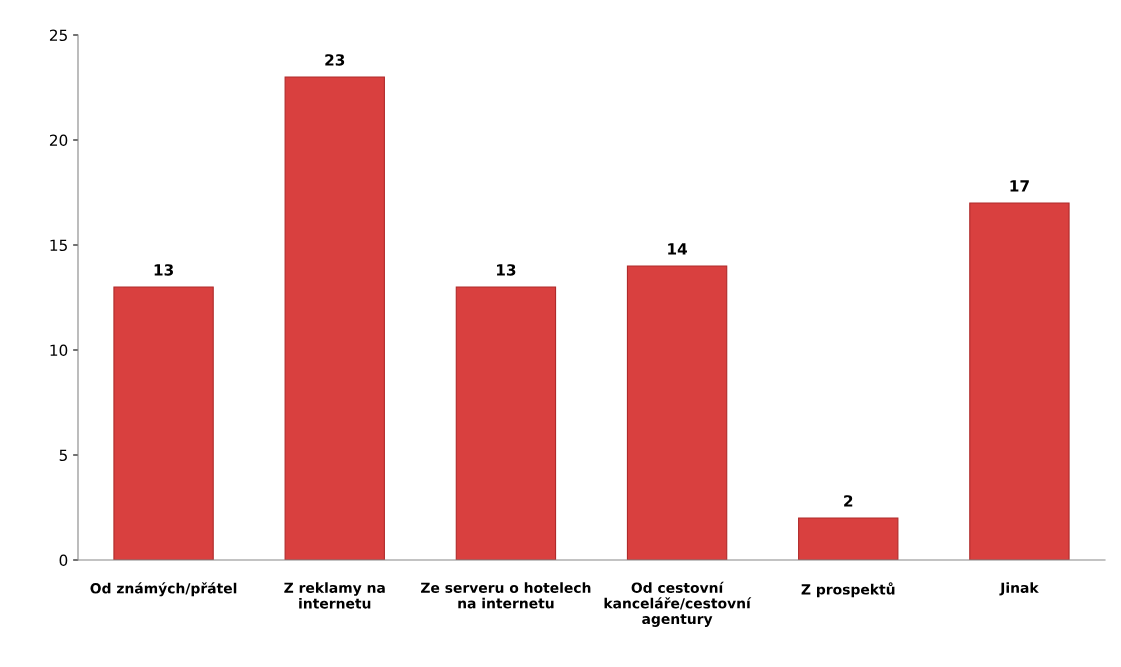 Image resolution: width=1121 pixels, height=667 pixels. I want to click on x-tick-label: Ze serveru o hotelech na internetu, so click(506, 595).